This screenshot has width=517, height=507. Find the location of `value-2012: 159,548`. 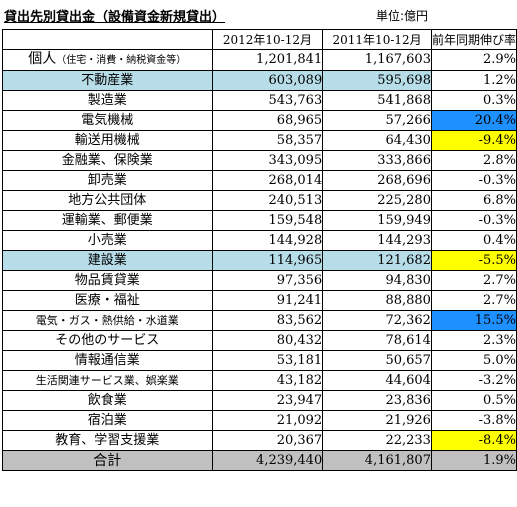

value-2012: 159,548 is located at coordinates (267, 220).